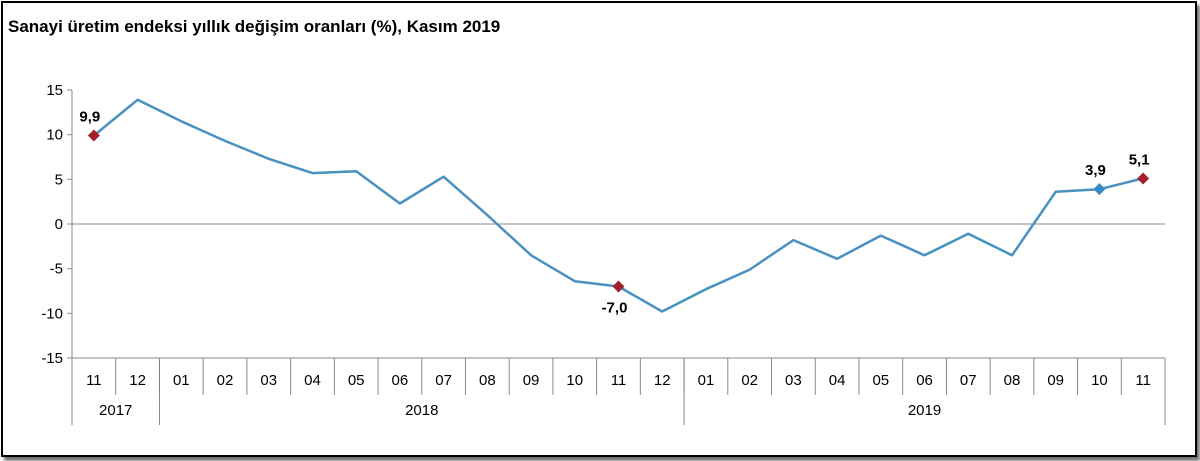 The height and width of the screenshot is (461, 1200). I want to click on year-label: 2018, so click(421, 410).